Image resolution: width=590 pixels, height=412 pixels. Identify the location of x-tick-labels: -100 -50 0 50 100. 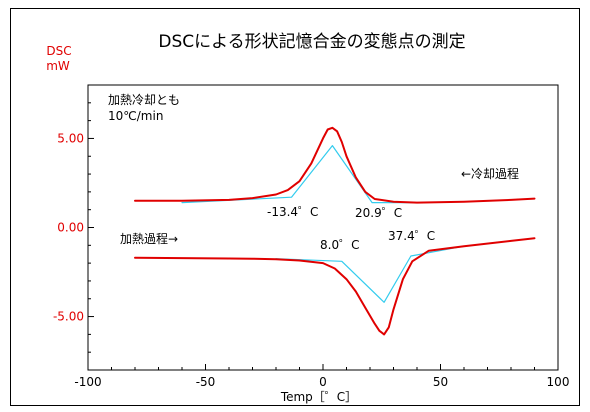
(321, 382).